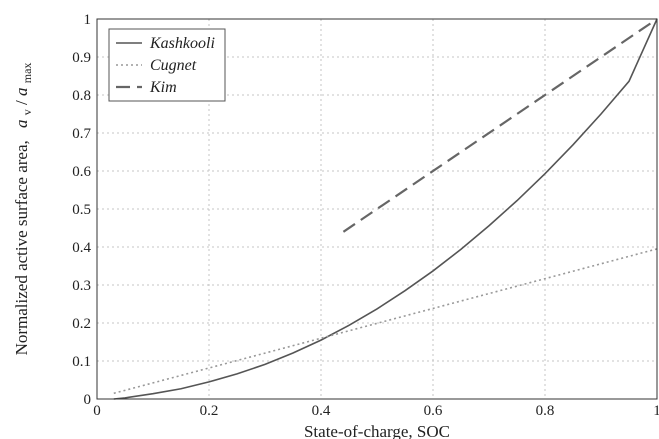 This screenshot has height=439, width=659. What do you see at coordinates (182, 43) in the screenshot?
I see `legend-label-kashkooli: Kashkooli` at bounding box center [182, 43].